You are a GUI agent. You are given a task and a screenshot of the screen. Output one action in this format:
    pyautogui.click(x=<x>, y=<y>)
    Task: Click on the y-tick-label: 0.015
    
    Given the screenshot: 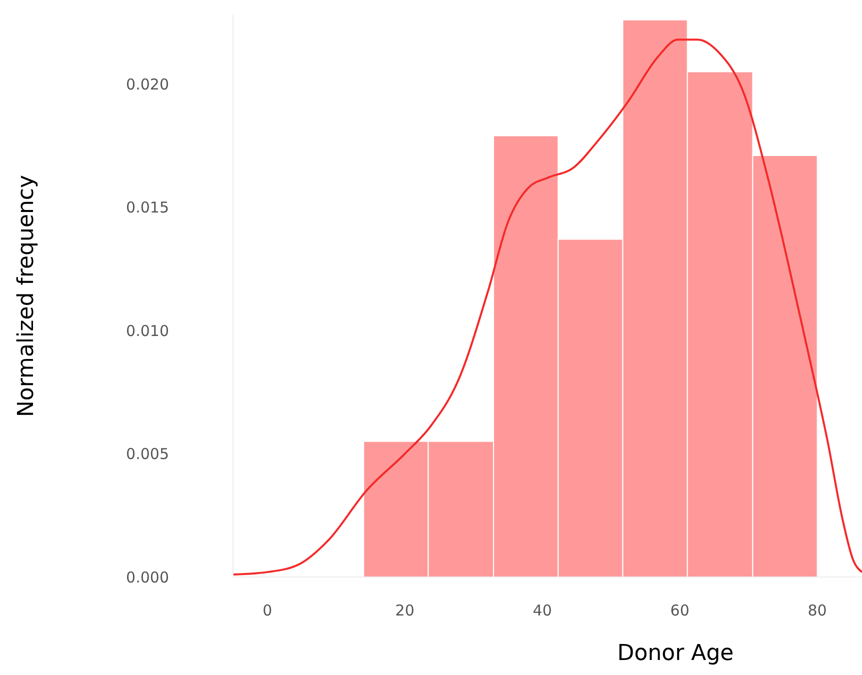 What is the action you would take?
    pyautogui.click(x=147, y=207)
    